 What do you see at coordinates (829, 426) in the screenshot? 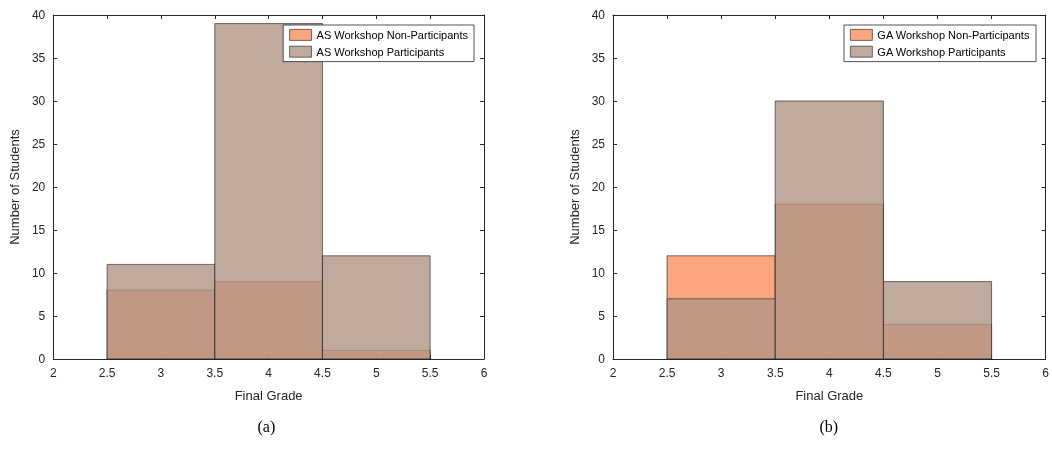
I see `text: (b)` at bounding box center [829, 426].